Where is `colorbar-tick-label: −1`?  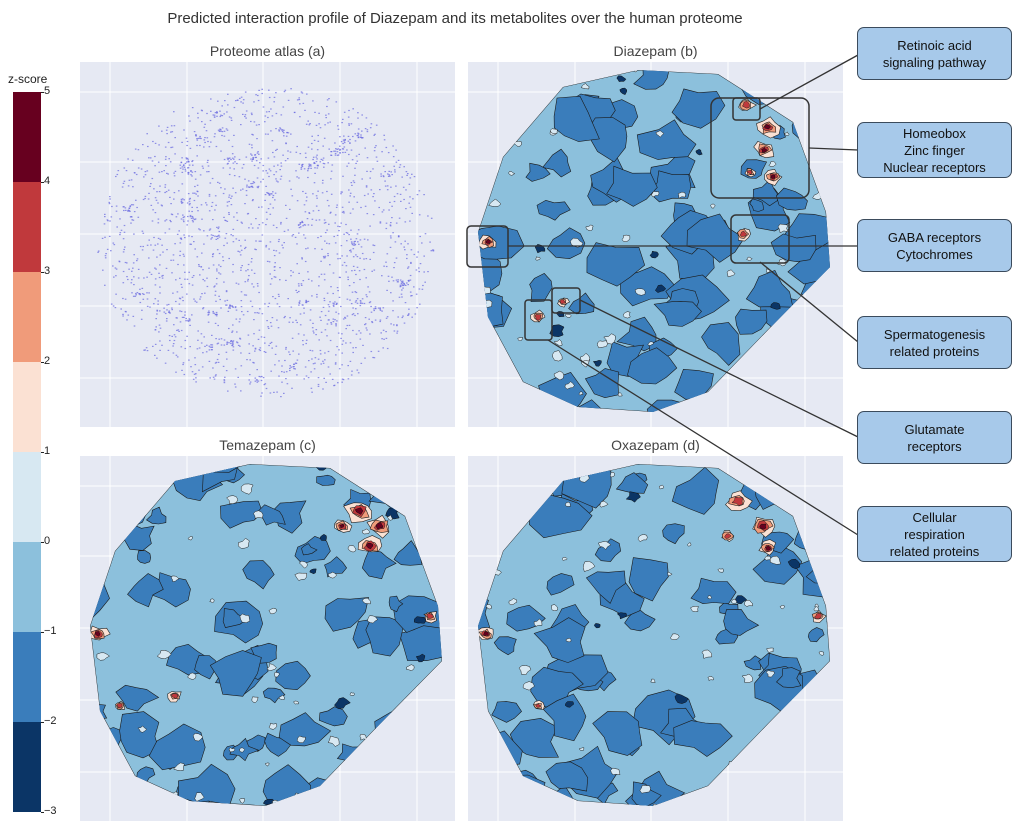 colorbar-tick-label: −1 is located at coordinates (50, 631).